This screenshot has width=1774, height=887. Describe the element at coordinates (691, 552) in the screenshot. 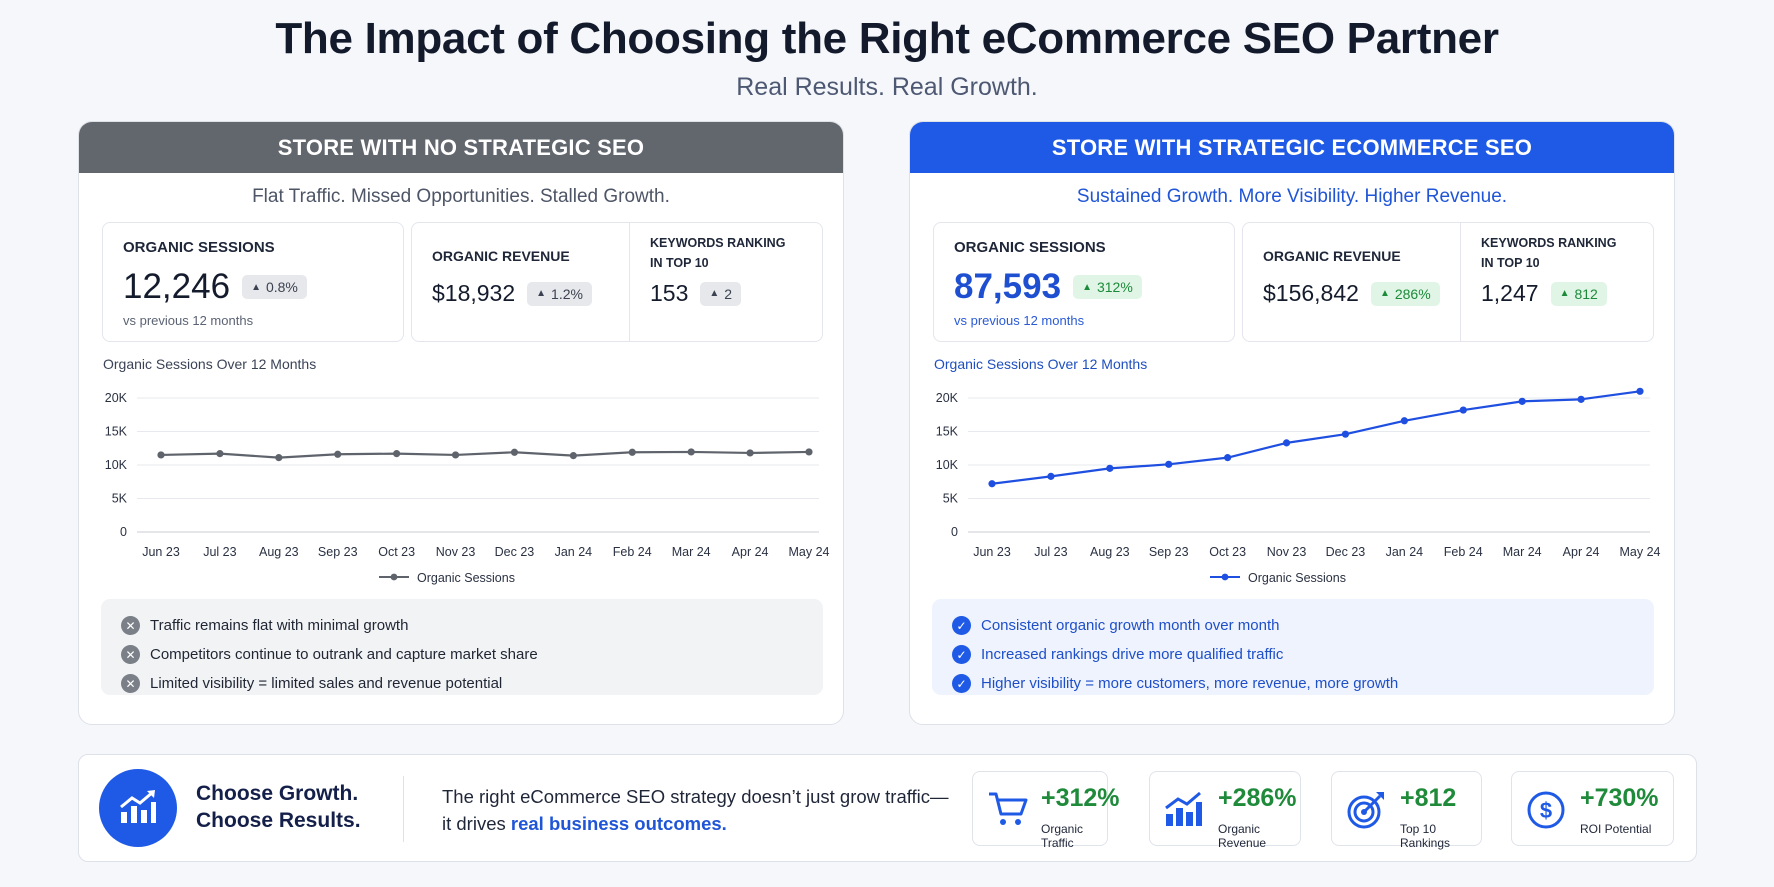

I see `x-tick-label: Mar 24` at that location.